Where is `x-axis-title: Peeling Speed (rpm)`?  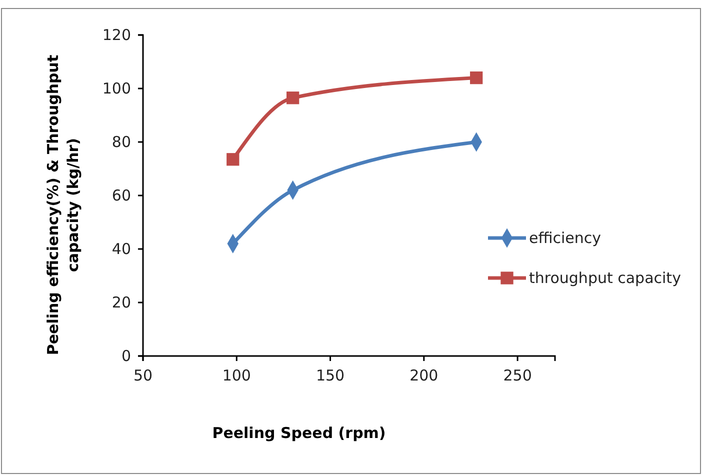 x-axis-title: Peeling Speed (rpm) is located at coordinates (299, 433).